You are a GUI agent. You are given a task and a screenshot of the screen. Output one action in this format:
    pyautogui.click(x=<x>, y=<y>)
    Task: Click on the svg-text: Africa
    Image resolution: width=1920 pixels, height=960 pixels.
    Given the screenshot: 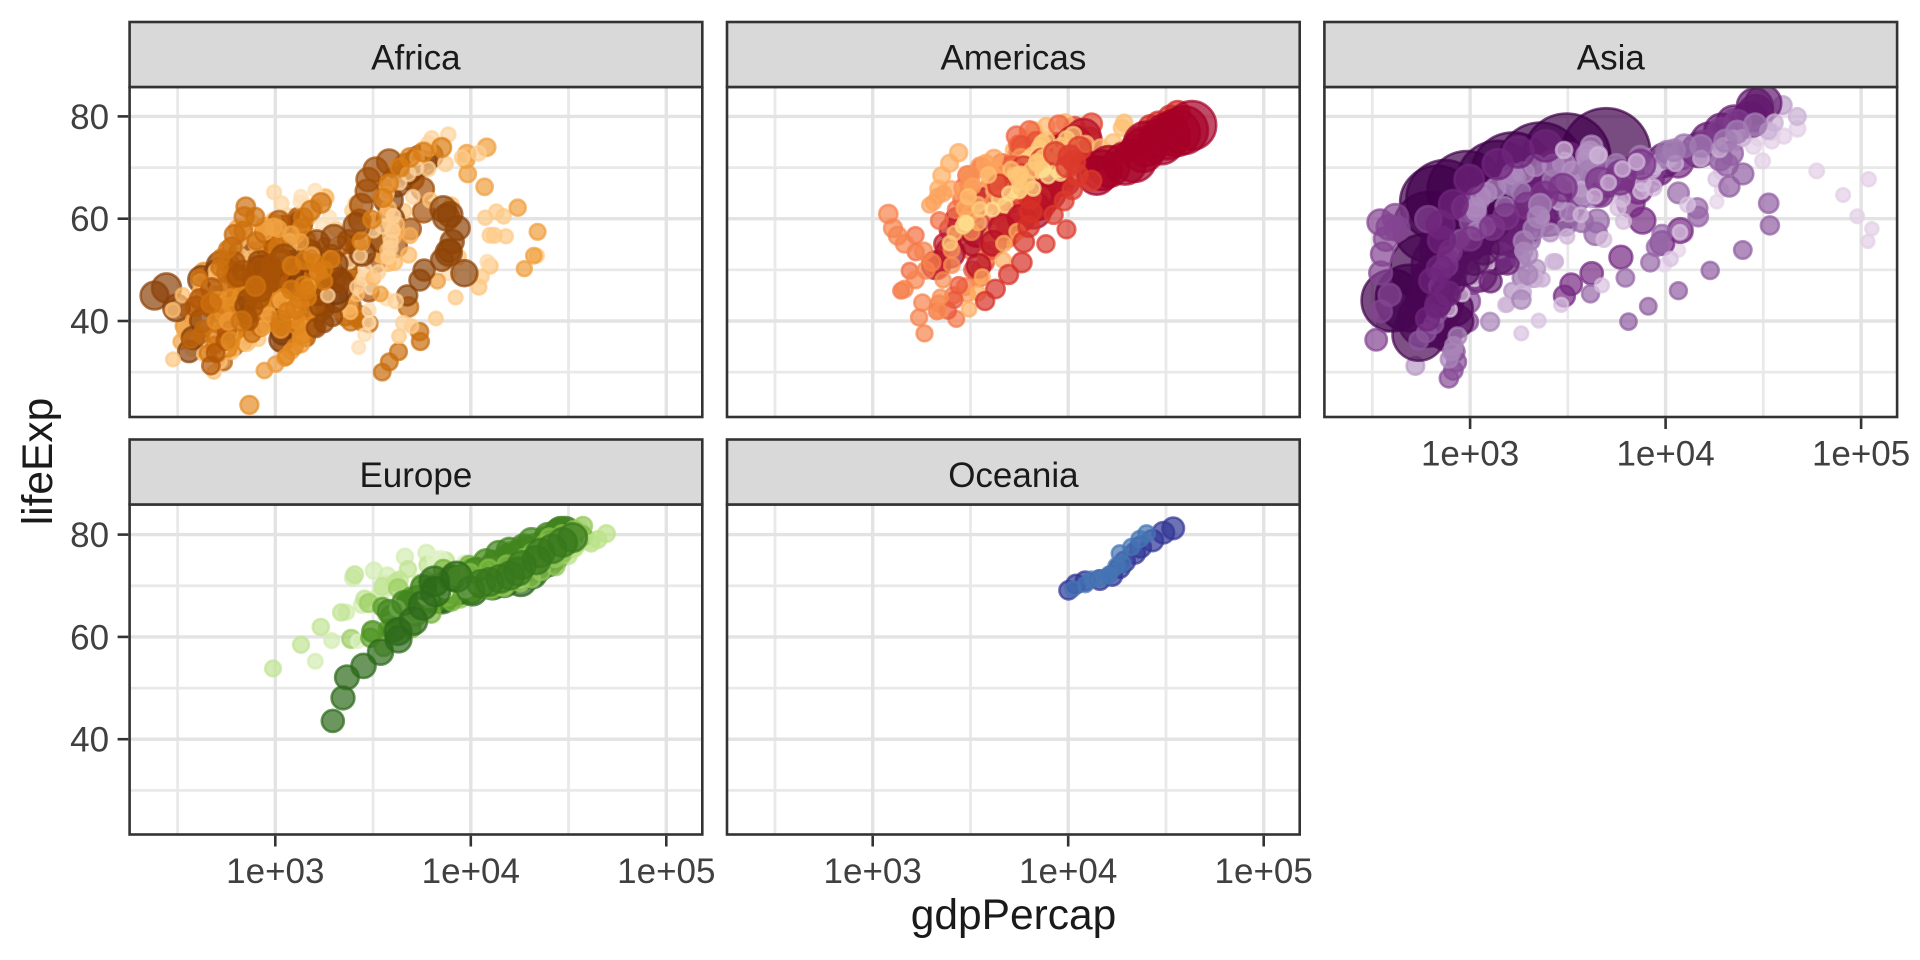 What is the action you would take?
    pyautogui.click(x=416, y=58)
    